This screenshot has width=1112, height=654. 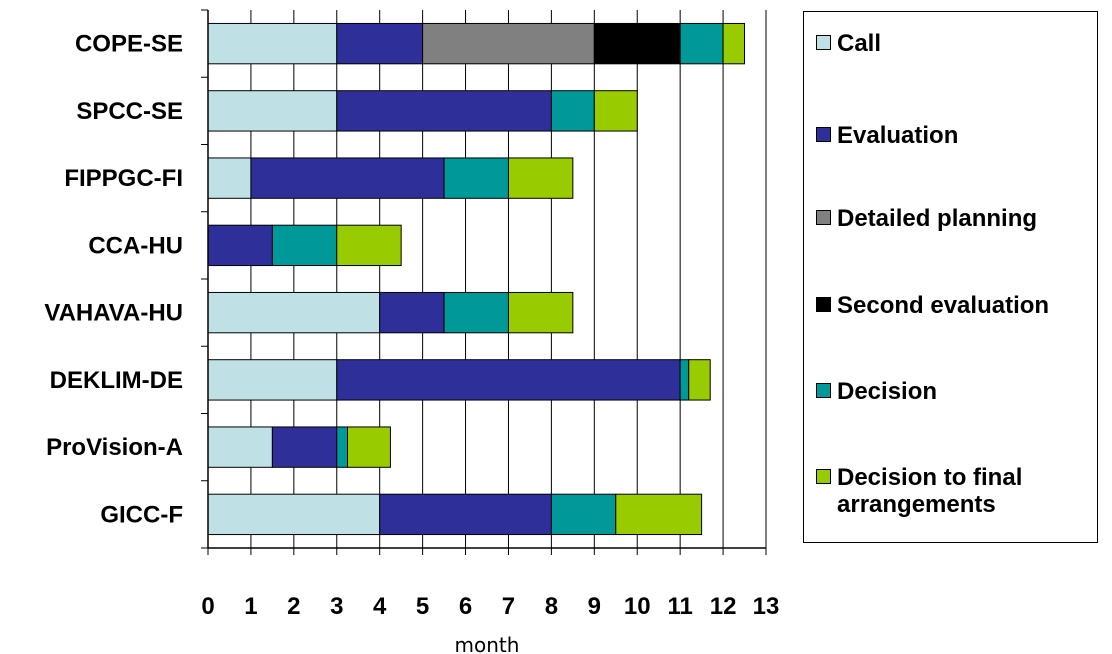 What do you see at coordinates (250, 606) in the screenshot?
I see `x-tick-label: 1` at bounding box center [250, 606].